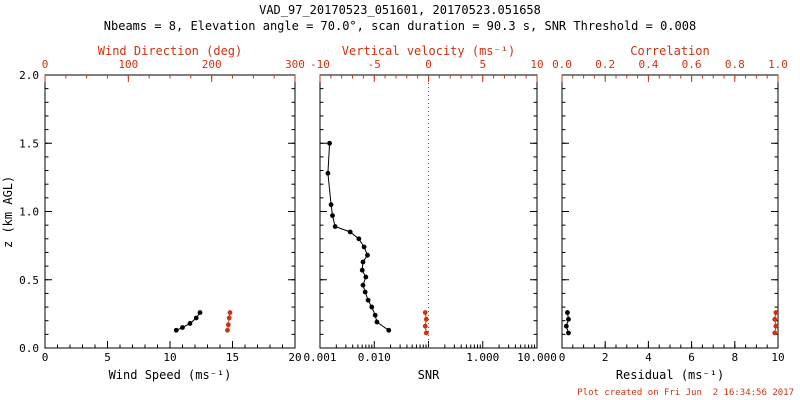  What do you see at coordinates (775, 323) in the screenshot?
I see `series-correlation` at bounding box center [775, 323].